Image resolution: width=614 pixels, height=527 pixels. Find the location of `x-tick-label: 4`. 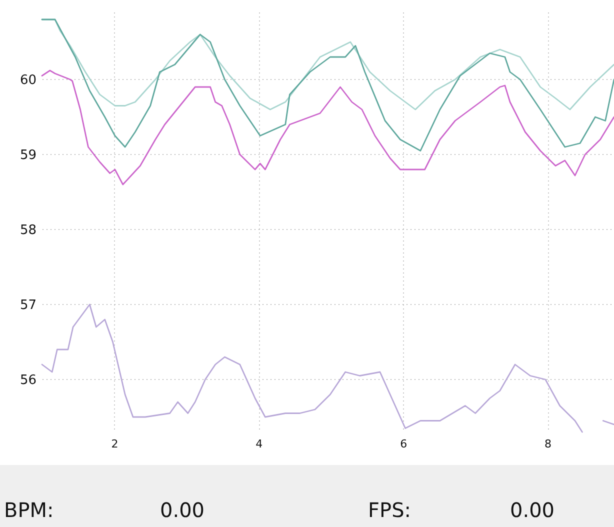

x-tick-label: 4 is located at coordinates (259, 444).